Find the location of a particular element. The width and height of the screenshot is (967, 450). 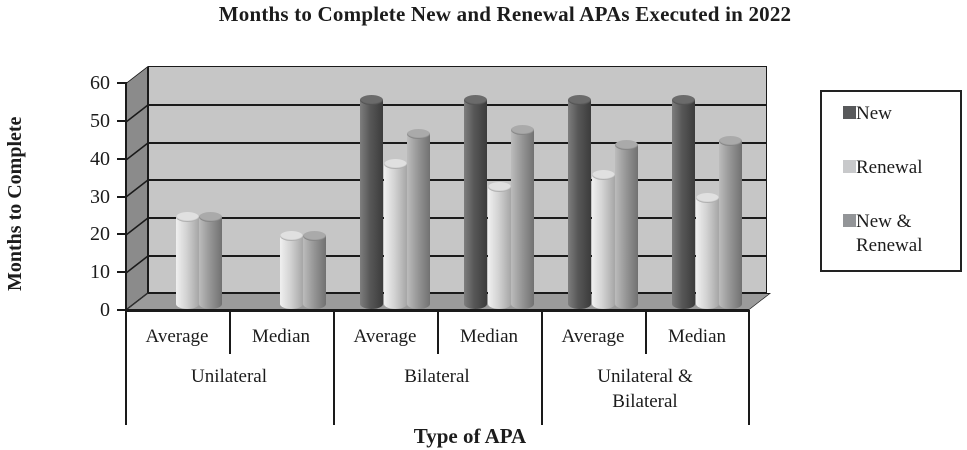

legend-label-new: New is located at coordinates (874, 113).